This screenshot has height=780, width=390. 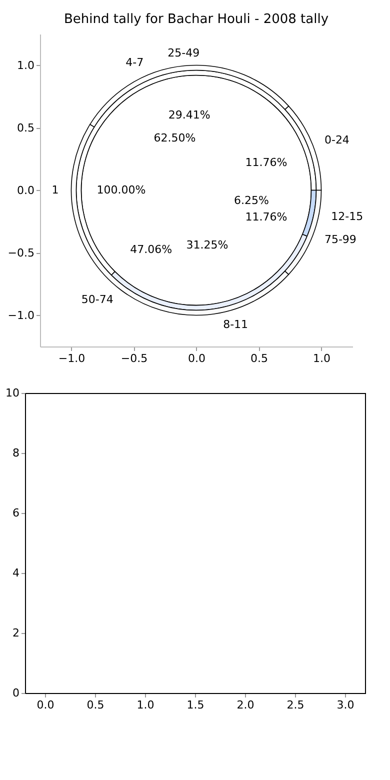 What do you see at coordinates (97, 299) in the screenshot?
I see `slice-label: 50-74` at bounding box center [97, 299].